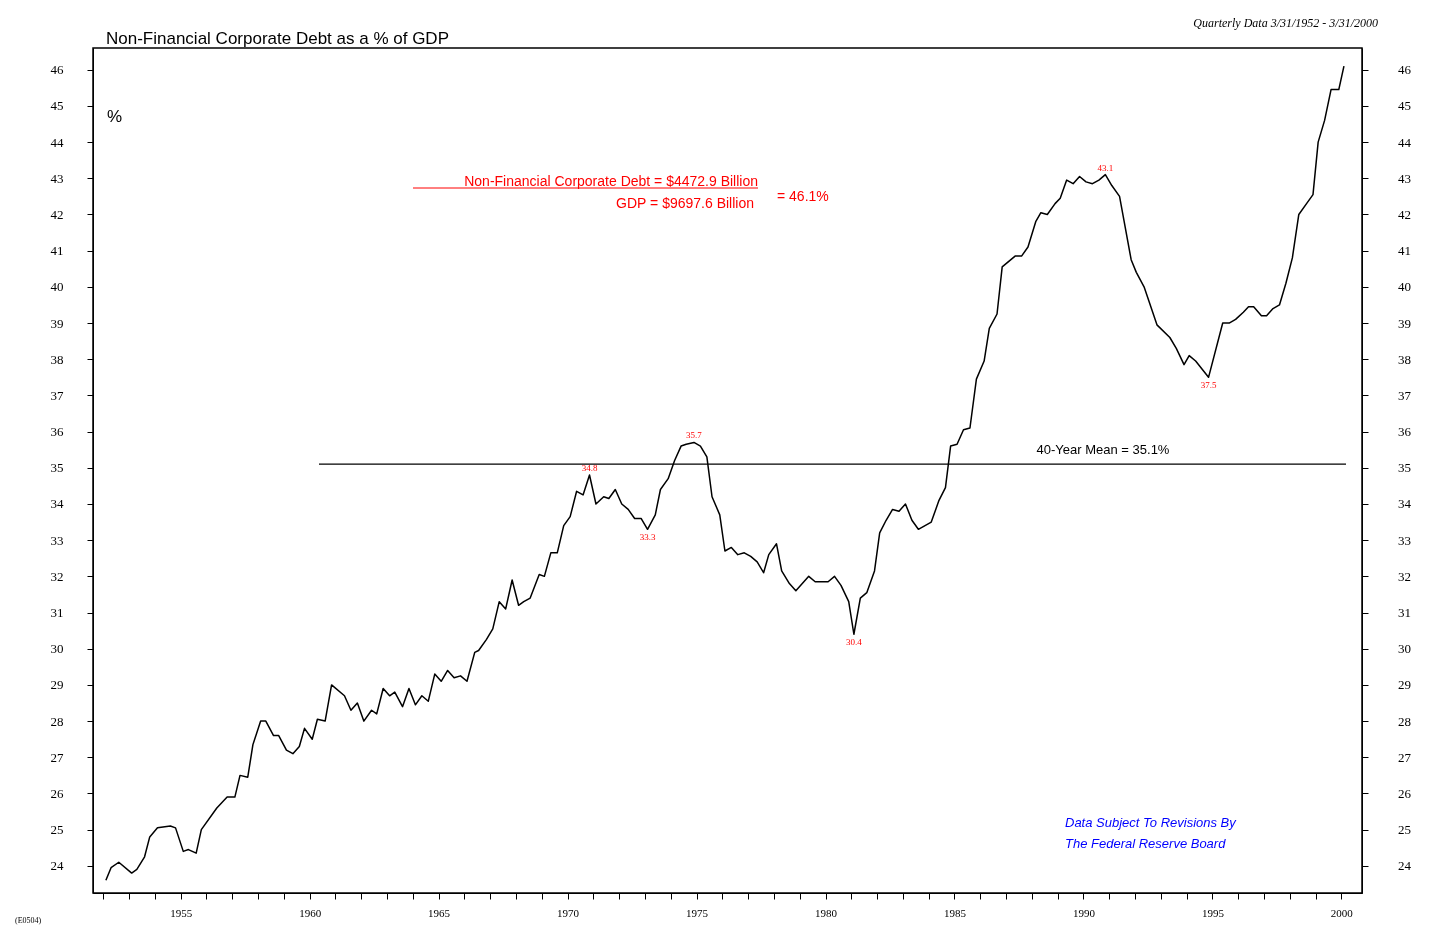 This screenshot has width=1447, height=928. Describe the element at coordinates (697, 912) in the screenshot. I see `x-tick-label: 1975` at that location.